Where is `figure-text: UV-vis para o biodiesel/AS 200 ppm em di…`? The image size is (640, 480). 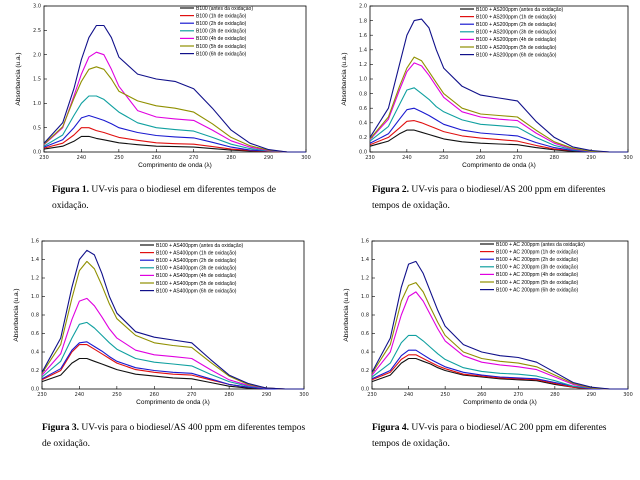
figure-text: UV-vis para o biodiesel/AS 200 ppm em di… is located at coordinates (489, 198).